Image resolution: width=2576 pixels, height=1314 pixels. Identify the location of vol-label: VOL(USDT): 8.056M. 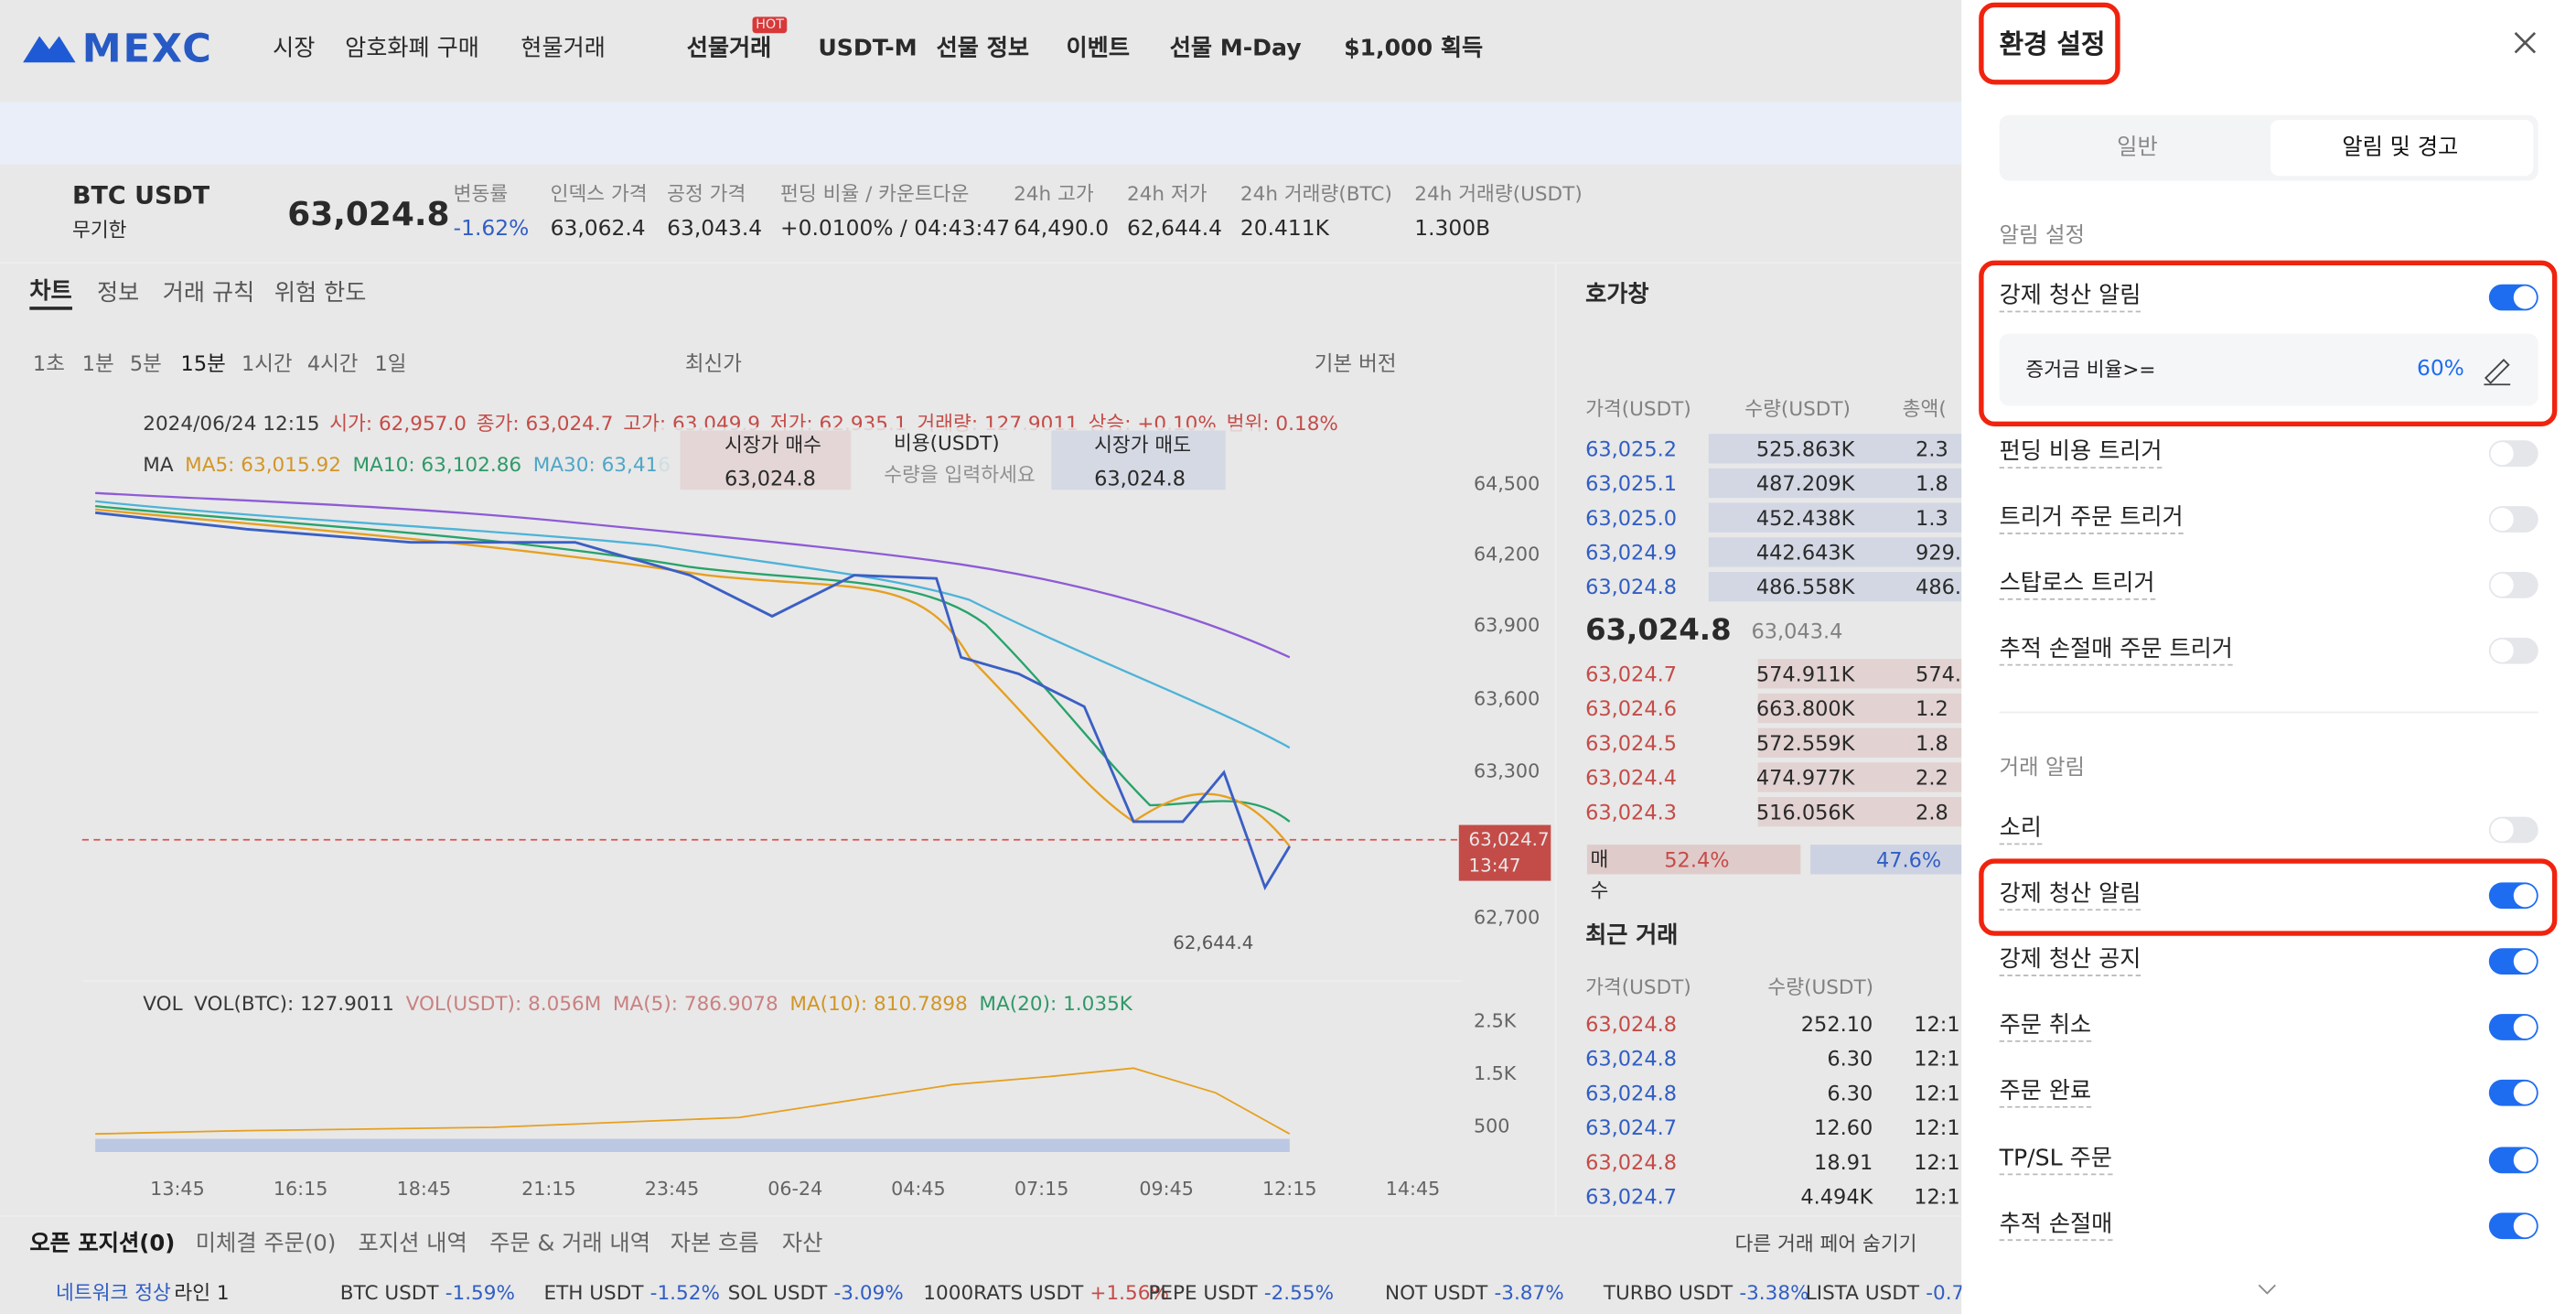
(504, 1004).